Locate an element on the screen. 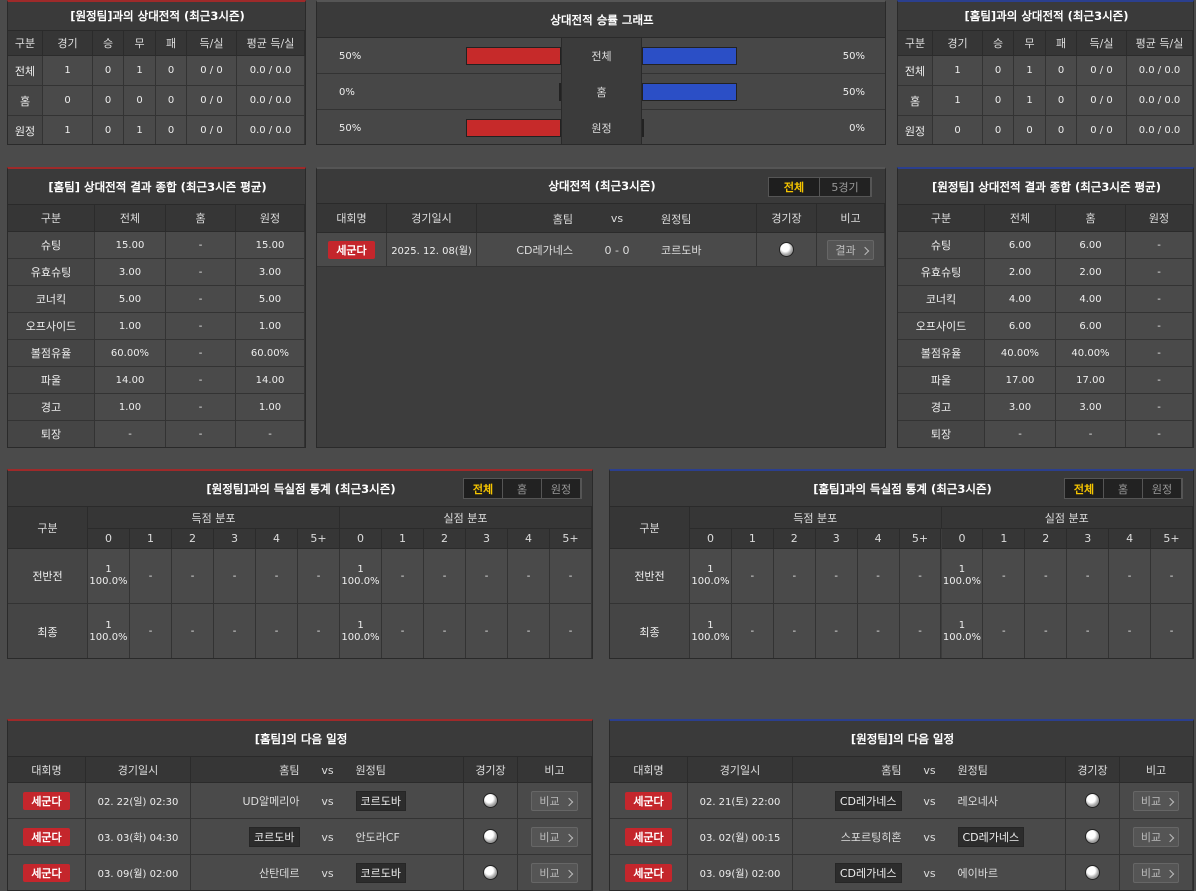 The image size is (1196, 891). column-header: 홈팀 is located at coordinates (891, 770).